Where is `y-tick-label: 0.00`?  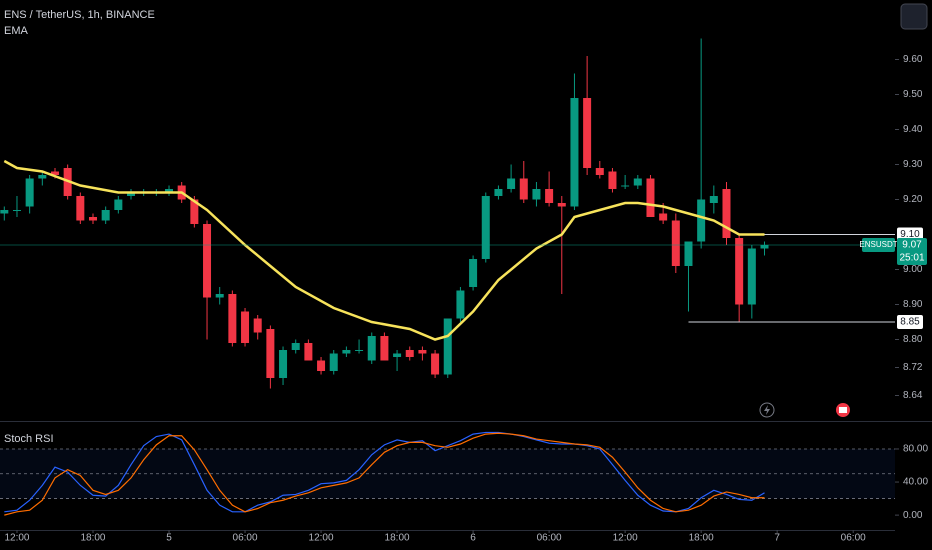
y-tick-label: 0.00 is located at coordinates (913, 515).